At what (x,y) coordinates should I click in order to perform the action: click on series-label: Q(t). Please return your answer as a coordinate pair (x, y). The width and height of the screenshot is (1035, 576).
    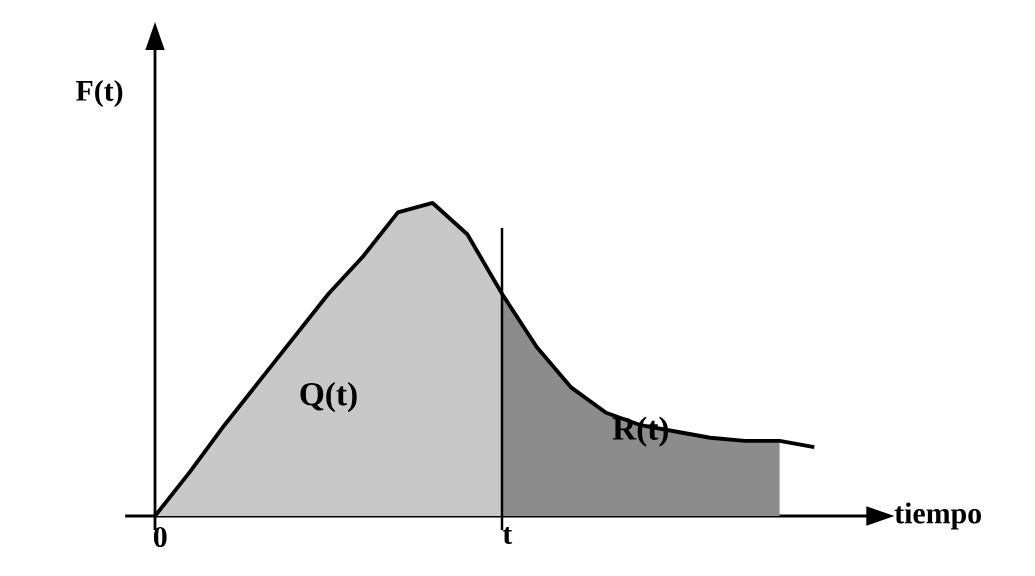
    Looking at the image, I should click on (328, 397).